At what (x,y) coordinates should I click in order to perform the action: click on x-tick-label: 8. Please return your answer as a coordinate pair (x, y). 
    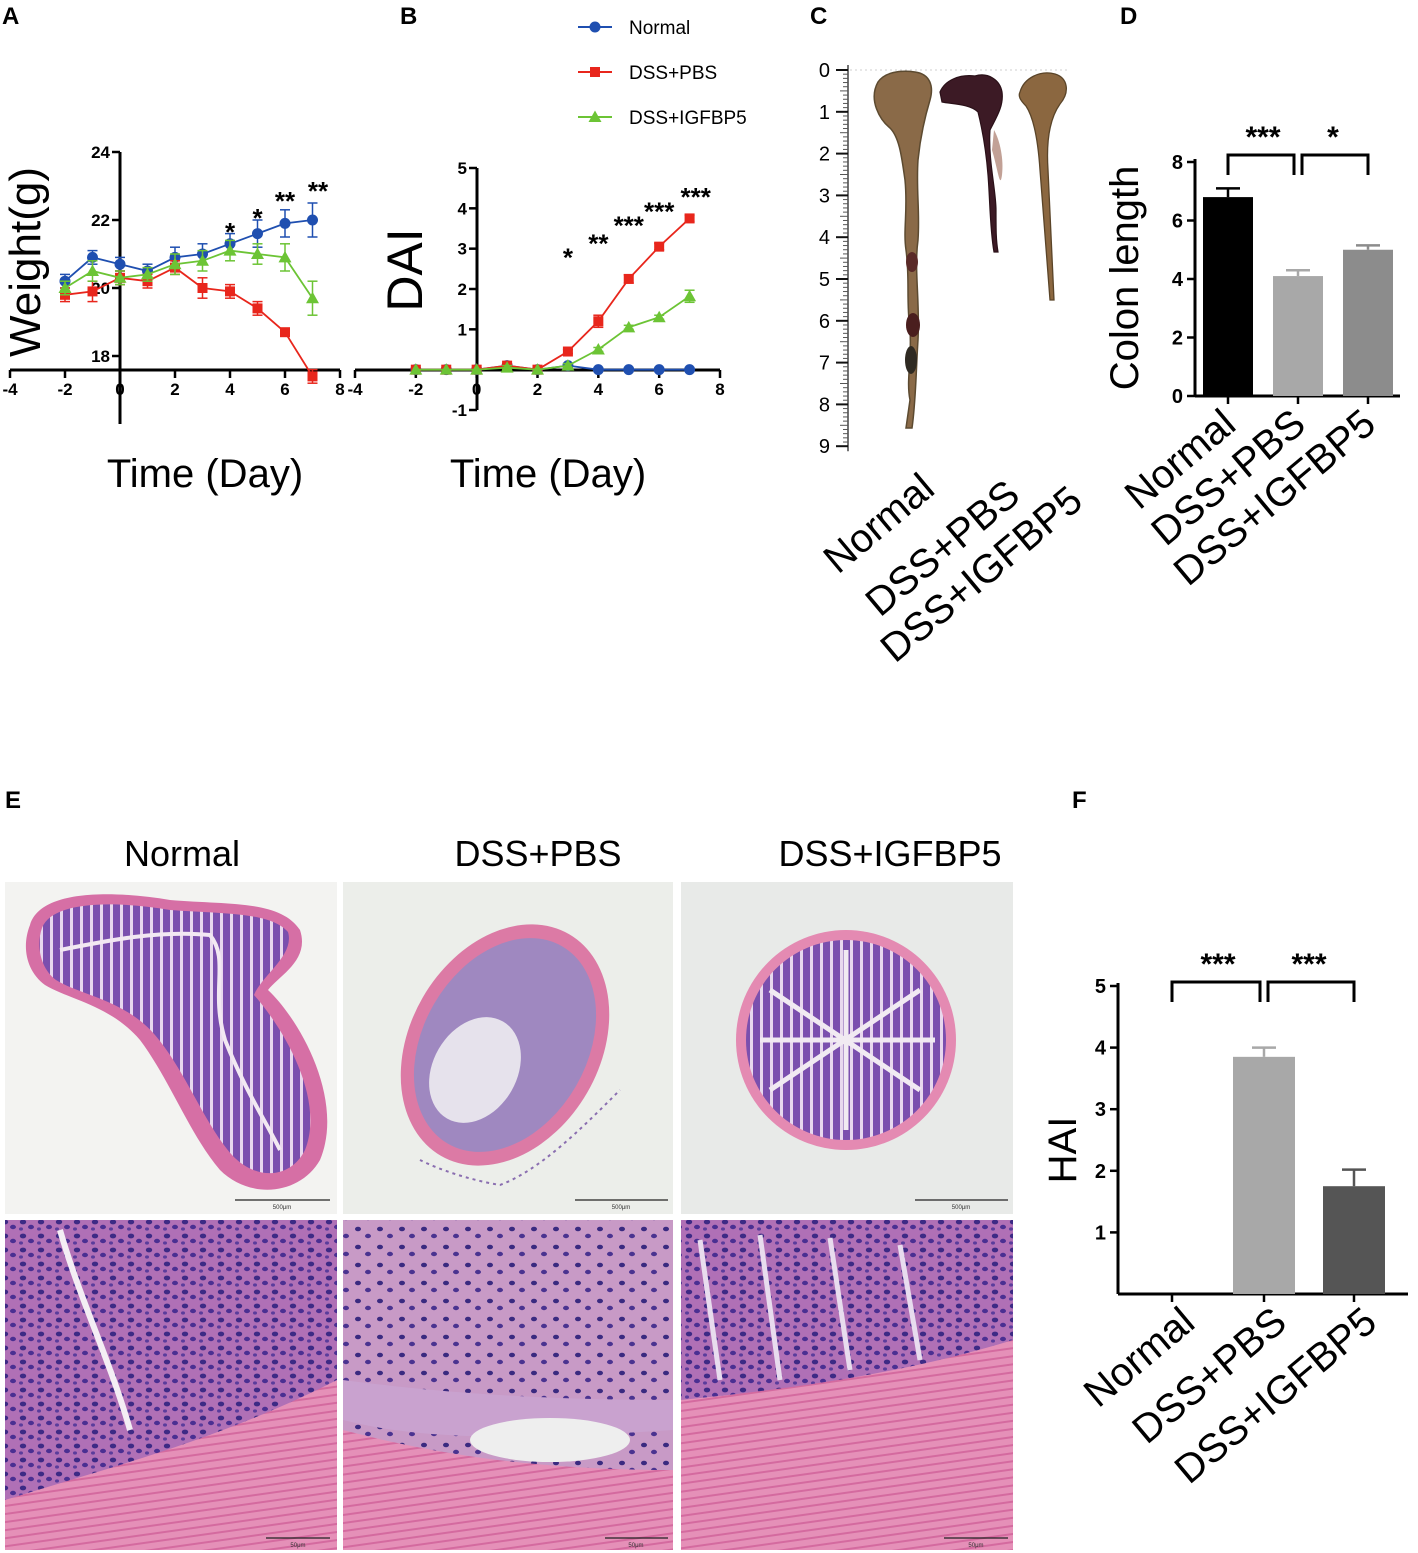
    Looking at the image, I should click on (719, 389).